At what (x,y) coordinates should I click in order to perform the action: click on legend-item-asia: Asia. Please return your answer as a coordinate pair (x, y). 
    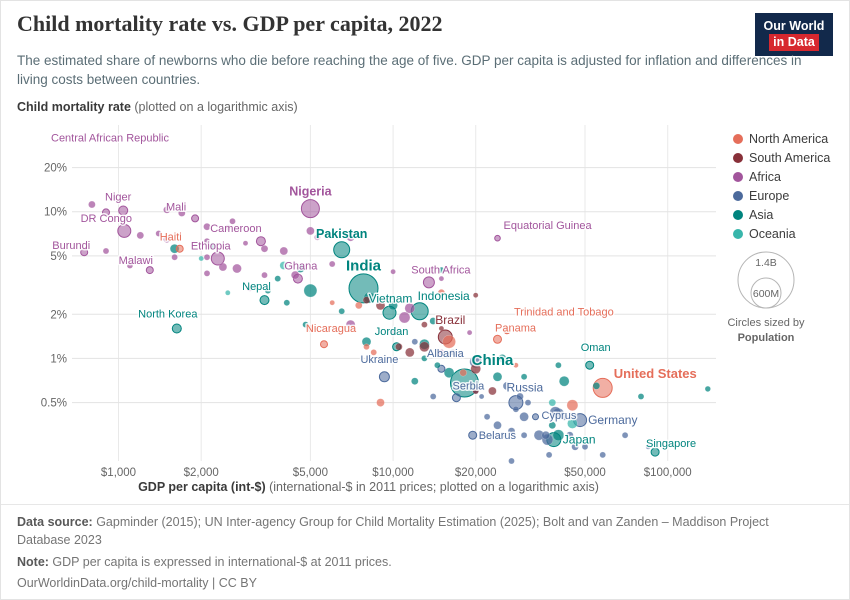
    Looking at the image, I should click on (790, 214).